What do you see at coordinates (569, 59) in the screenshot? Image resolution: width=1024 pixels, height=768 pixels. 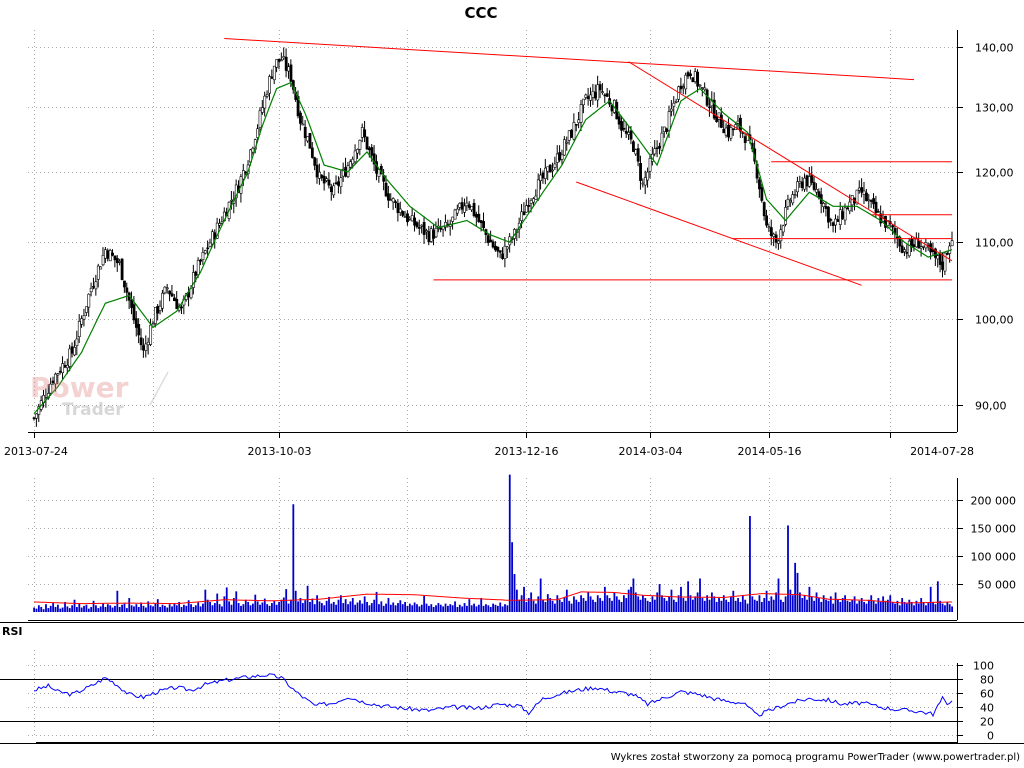 I see `trendline` at bounding box center [569, 59].